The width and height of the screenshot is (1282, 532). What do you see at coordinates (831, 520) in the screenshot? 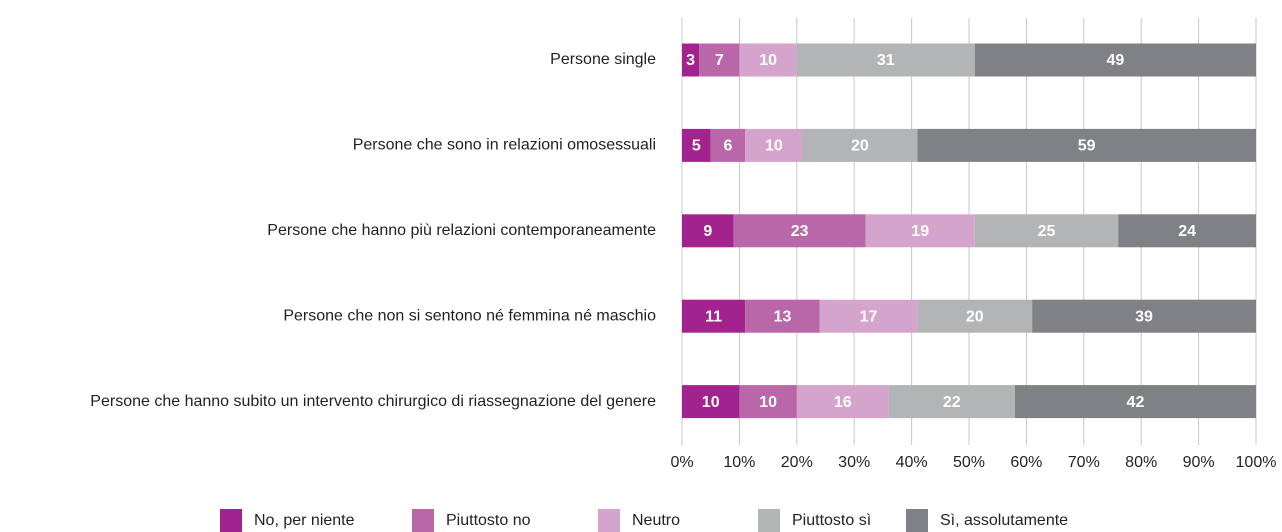
I see `legend-label: Piuttosto sì` at bounding box center [831, 520].